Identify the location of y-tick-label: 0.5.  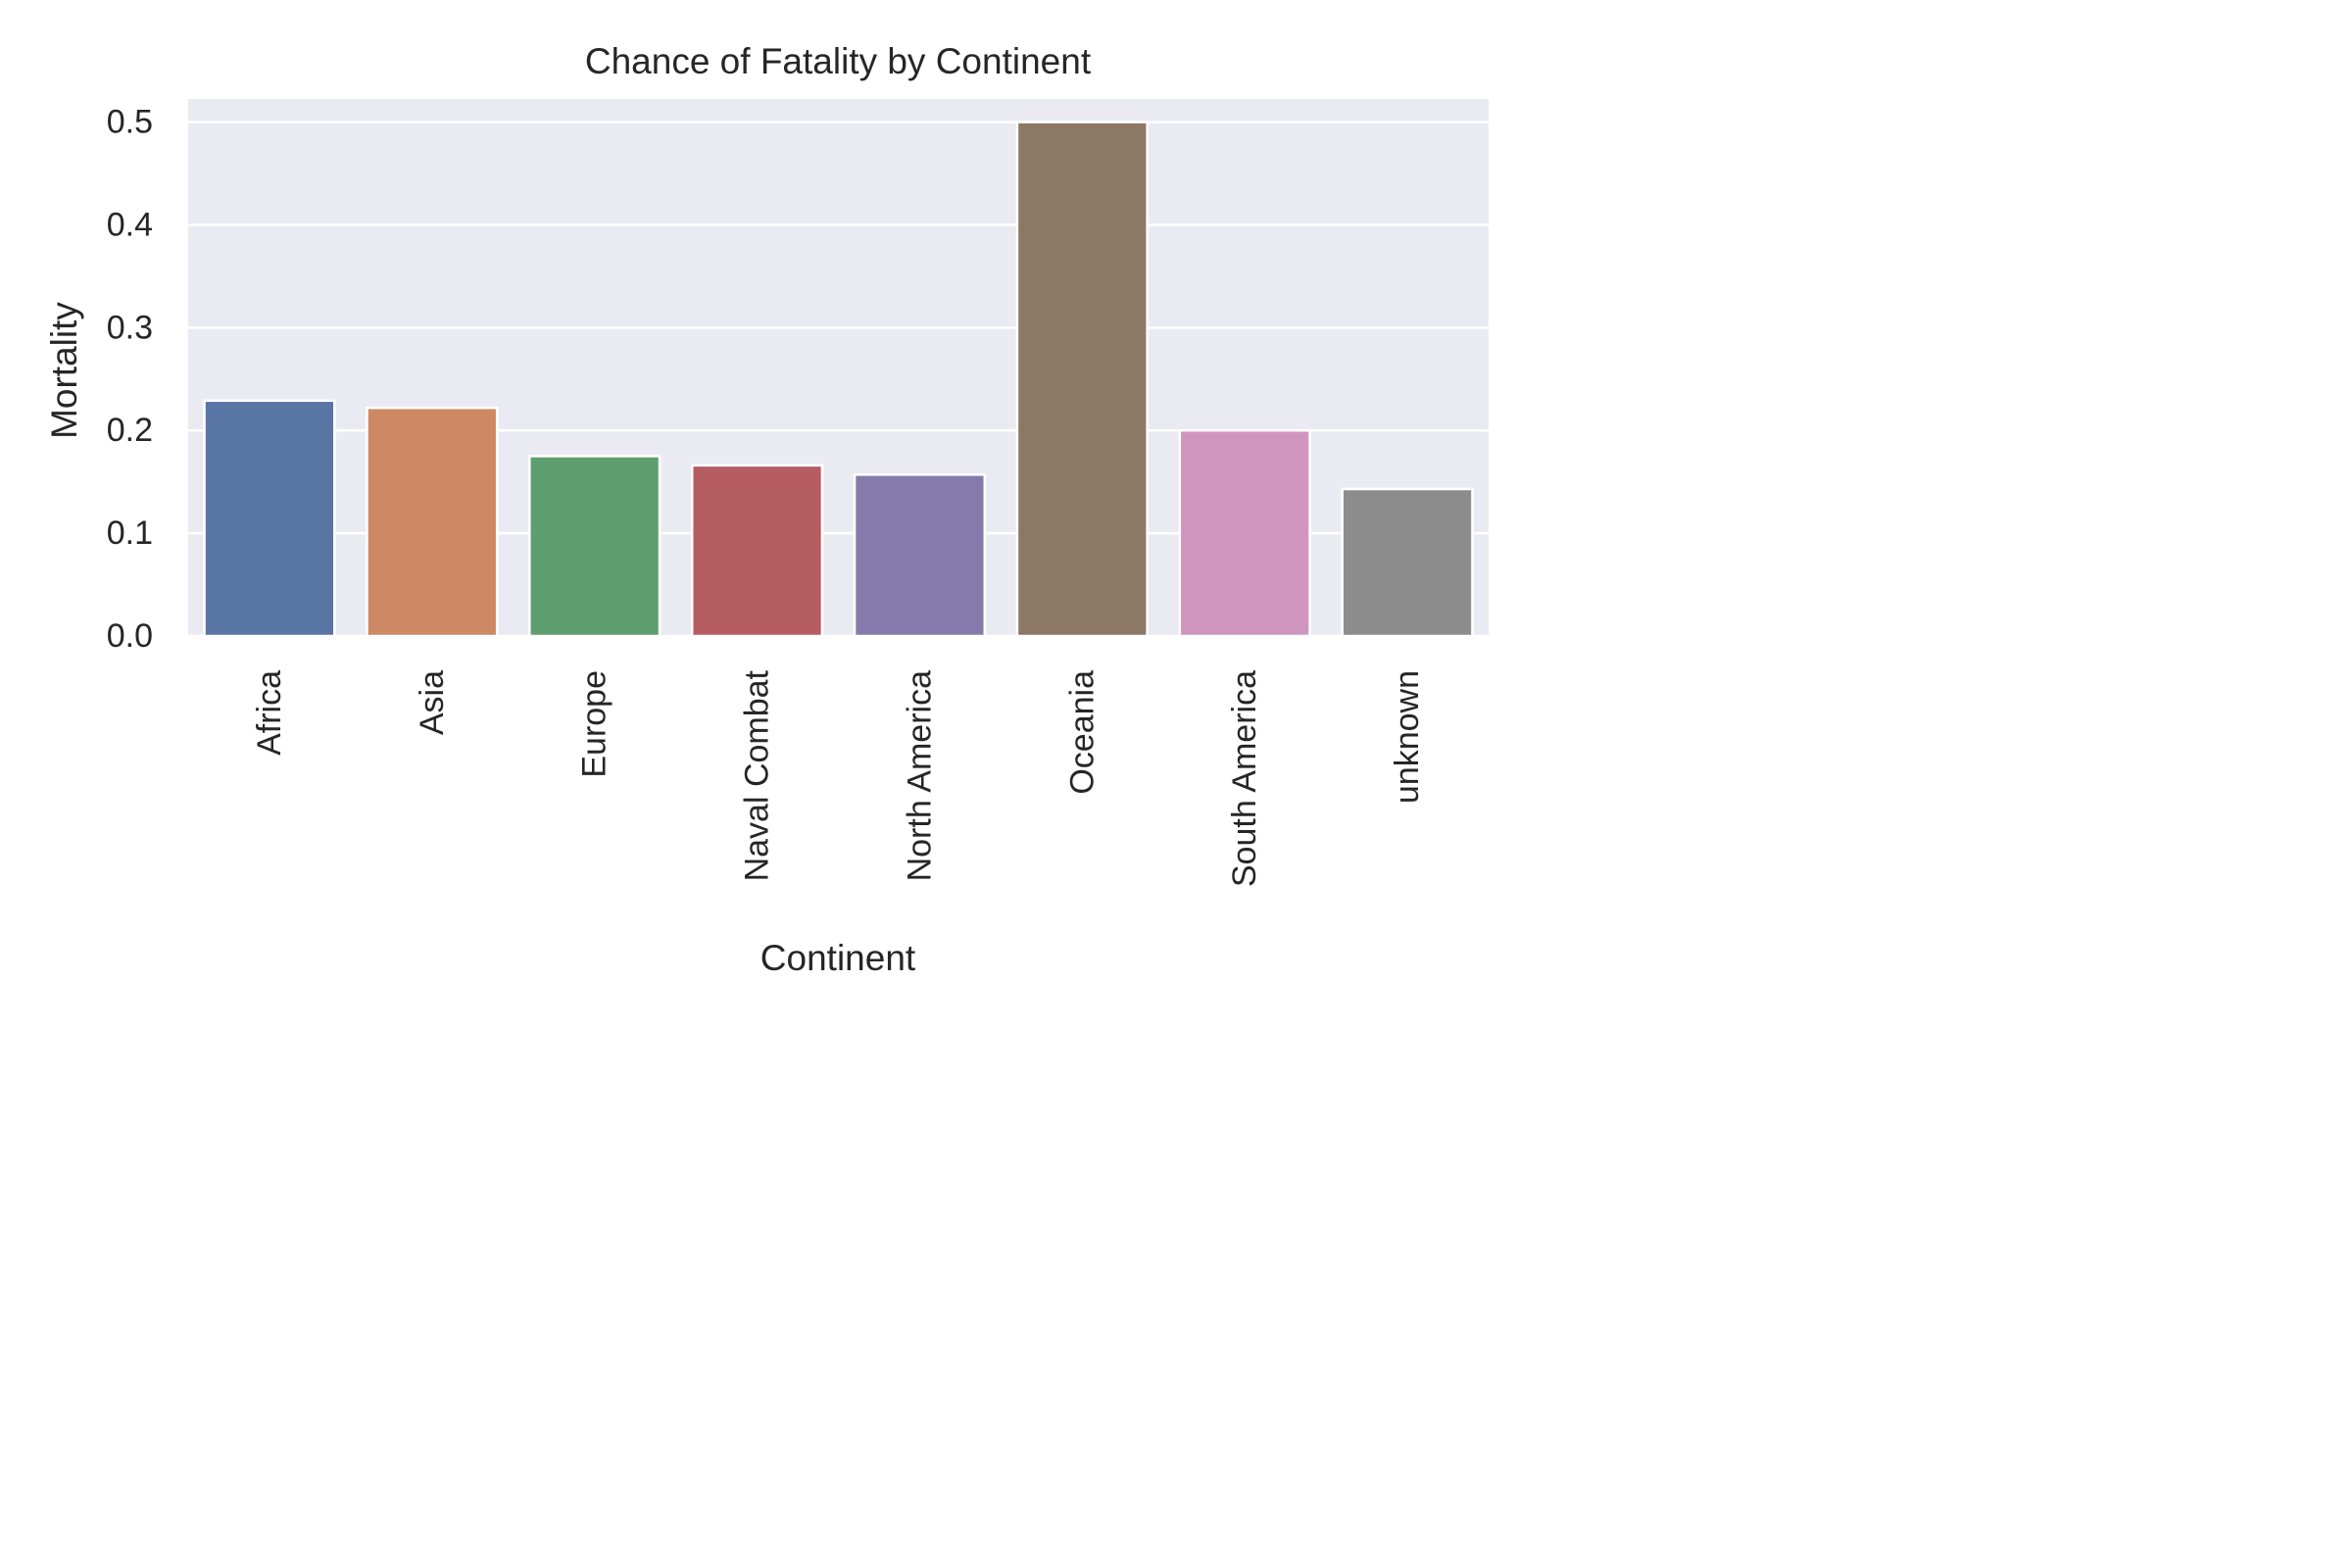
(130, 122).